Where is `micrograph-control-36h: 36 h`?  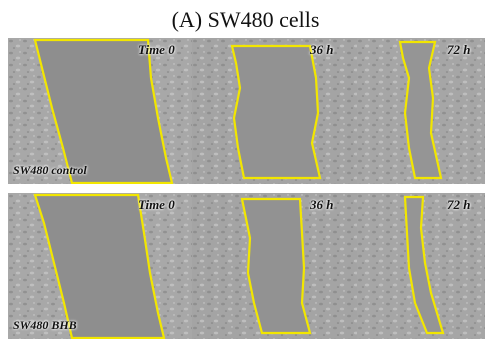 micrograph-control-36h: 36 h is located at coordinates (274, 111).